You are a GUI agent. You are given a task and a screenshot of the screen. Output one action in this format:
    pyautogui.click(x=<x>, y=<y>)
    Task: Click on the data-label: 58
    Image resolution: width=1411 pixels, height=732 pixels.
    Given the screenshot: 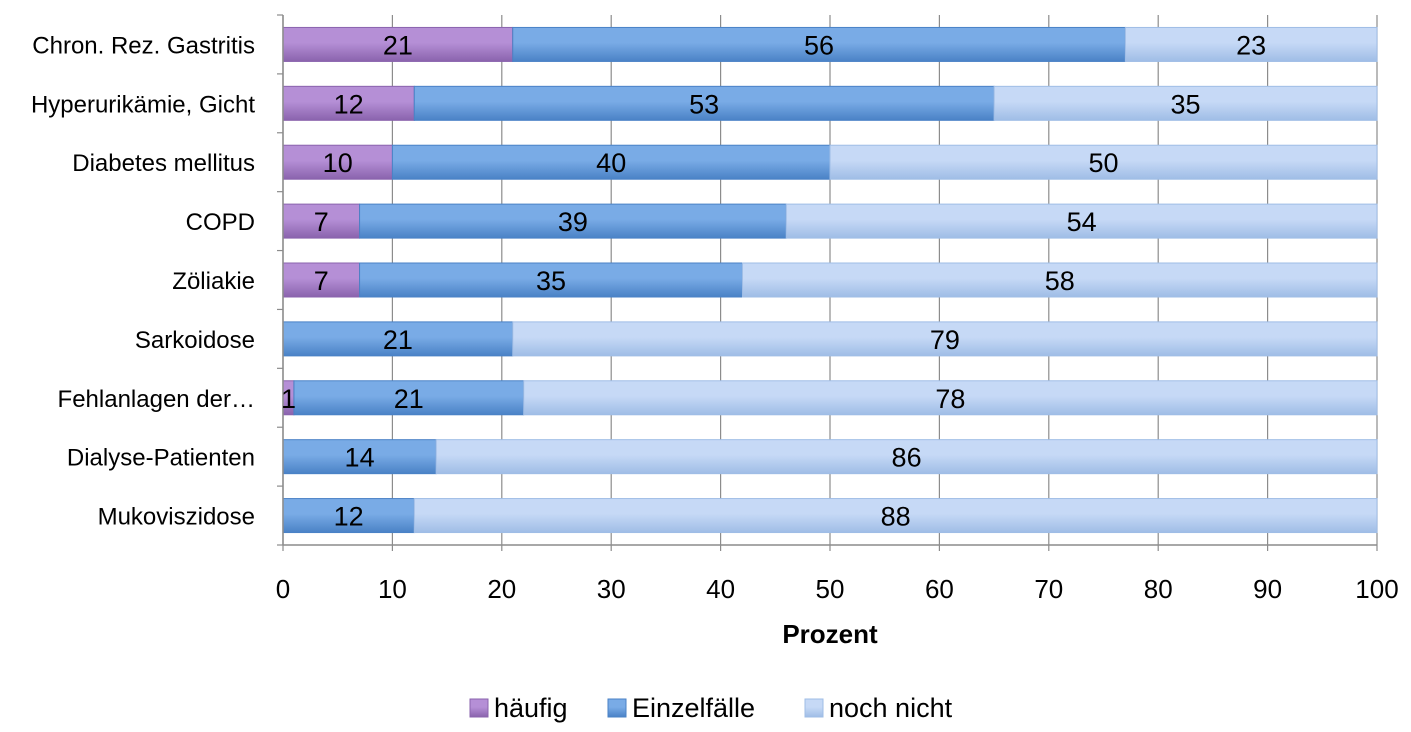 What is the action you would take?
    pyautogui.click(x=1060, y=281)
    